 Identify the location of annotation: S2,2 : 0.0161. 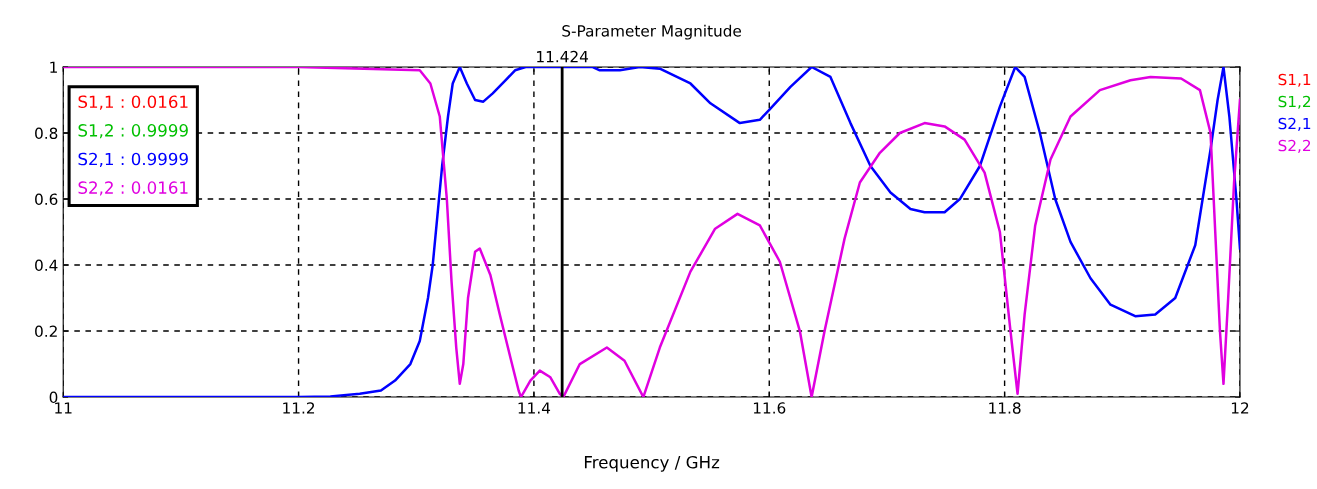
(133, 188).